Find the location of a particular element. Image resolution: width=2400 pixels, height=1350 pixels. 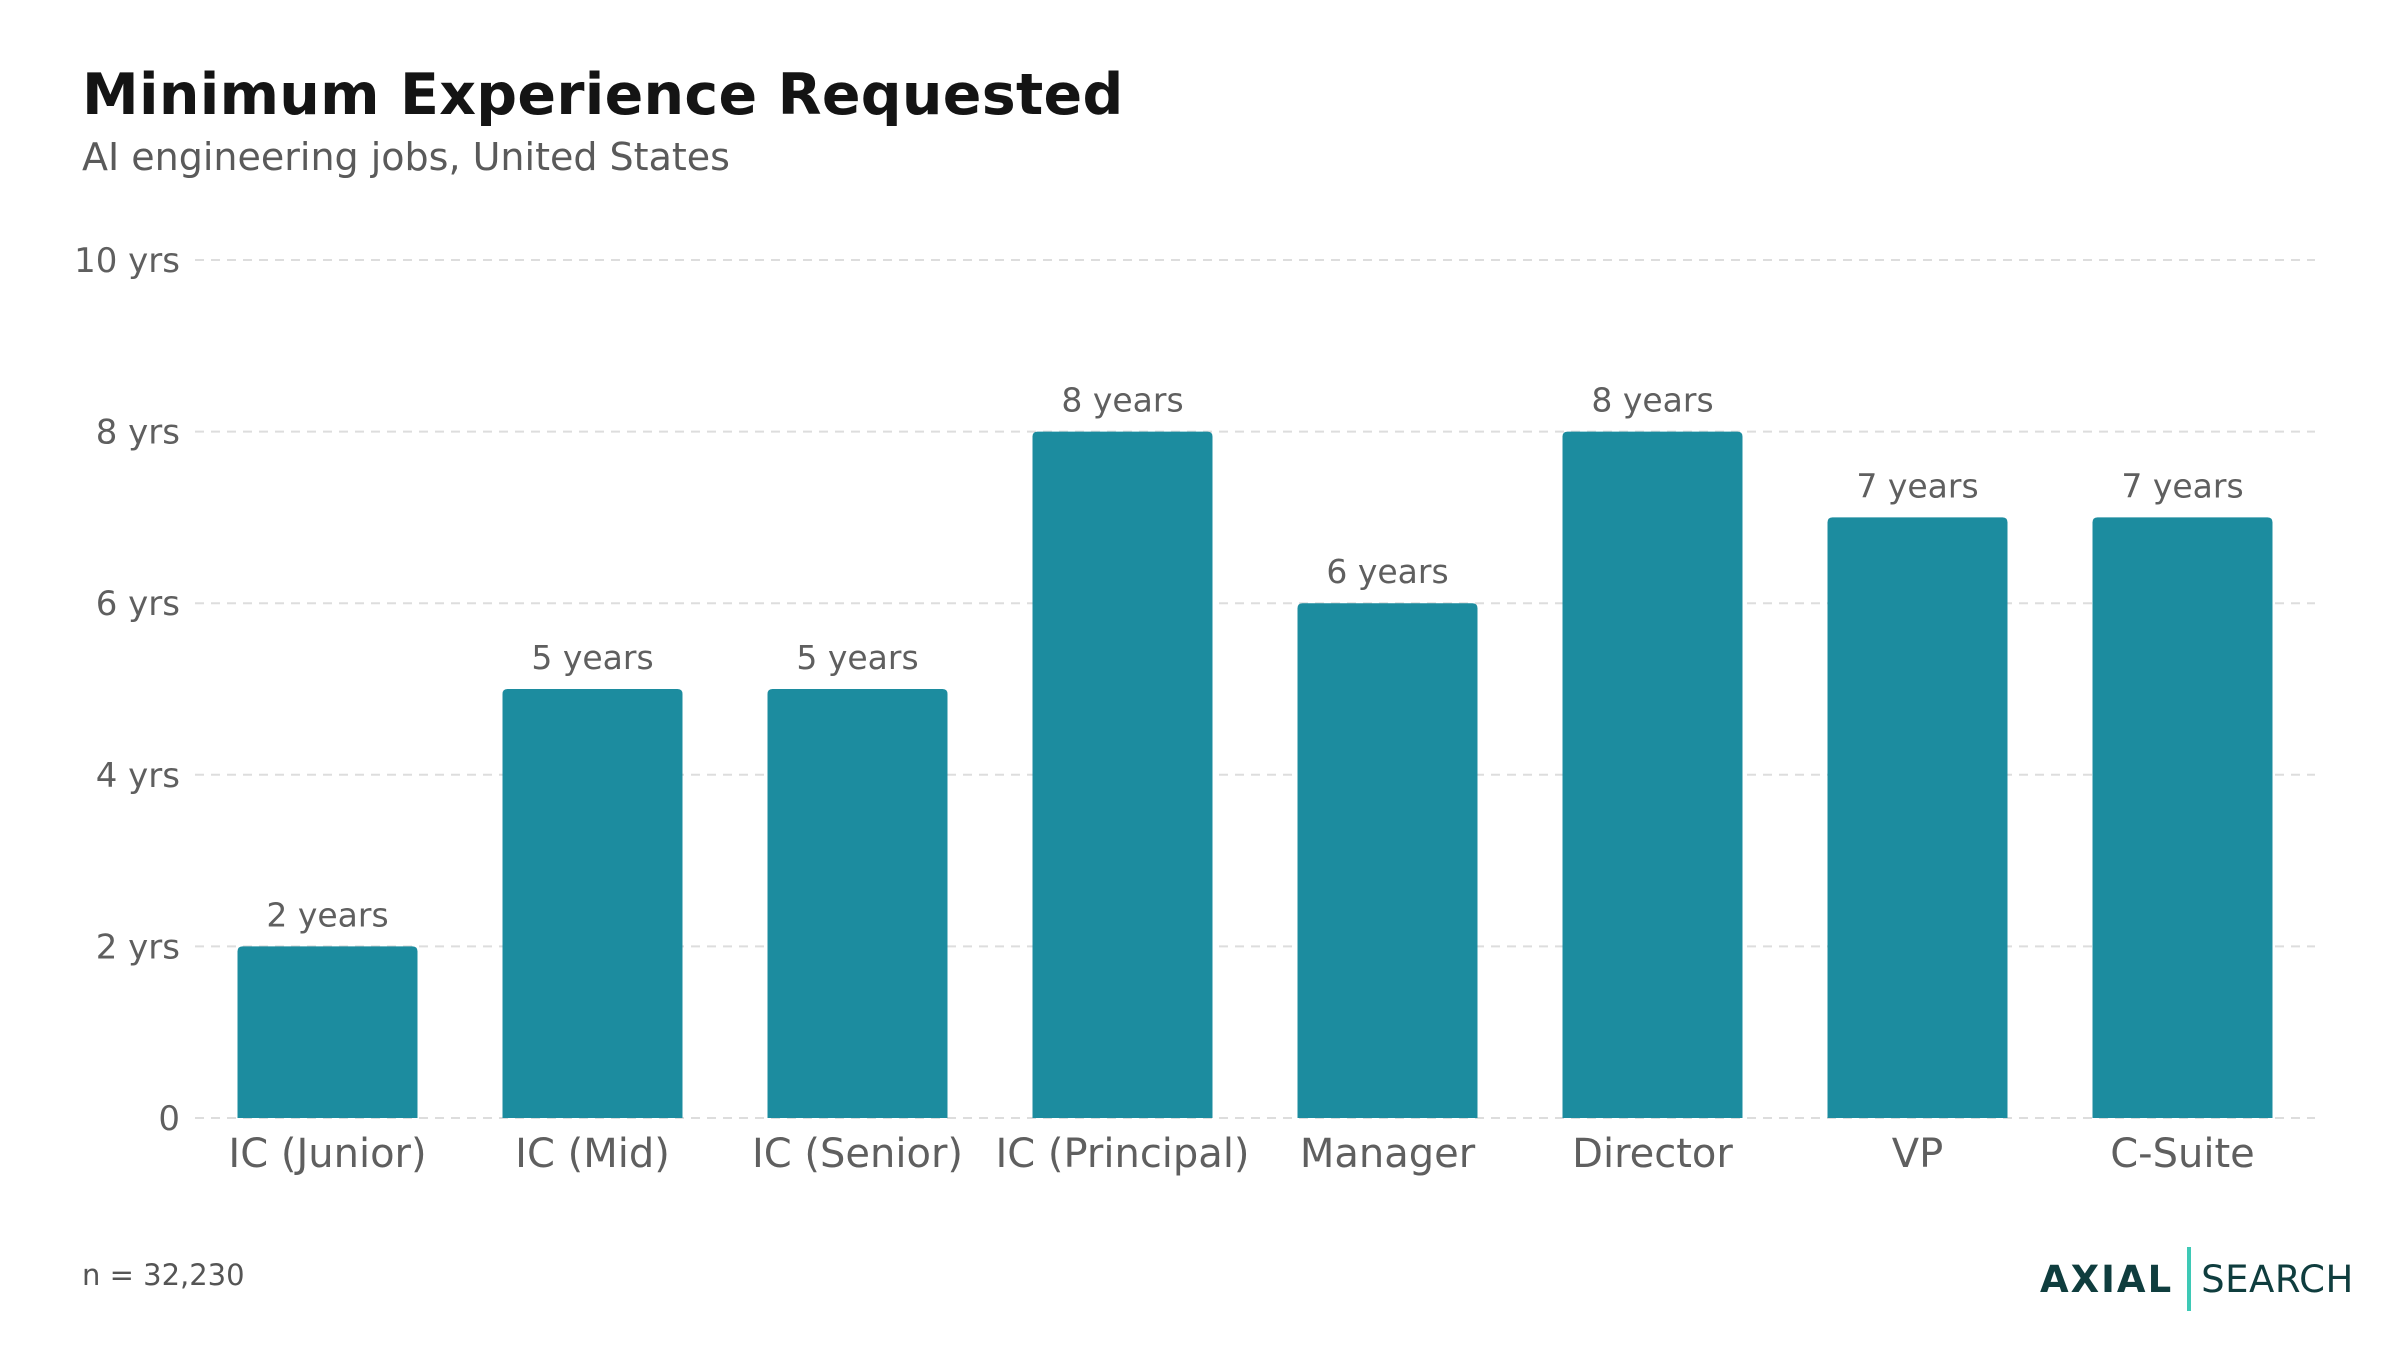

chart-title: Minimum Experience Requested is located at coordinates (603, 95).